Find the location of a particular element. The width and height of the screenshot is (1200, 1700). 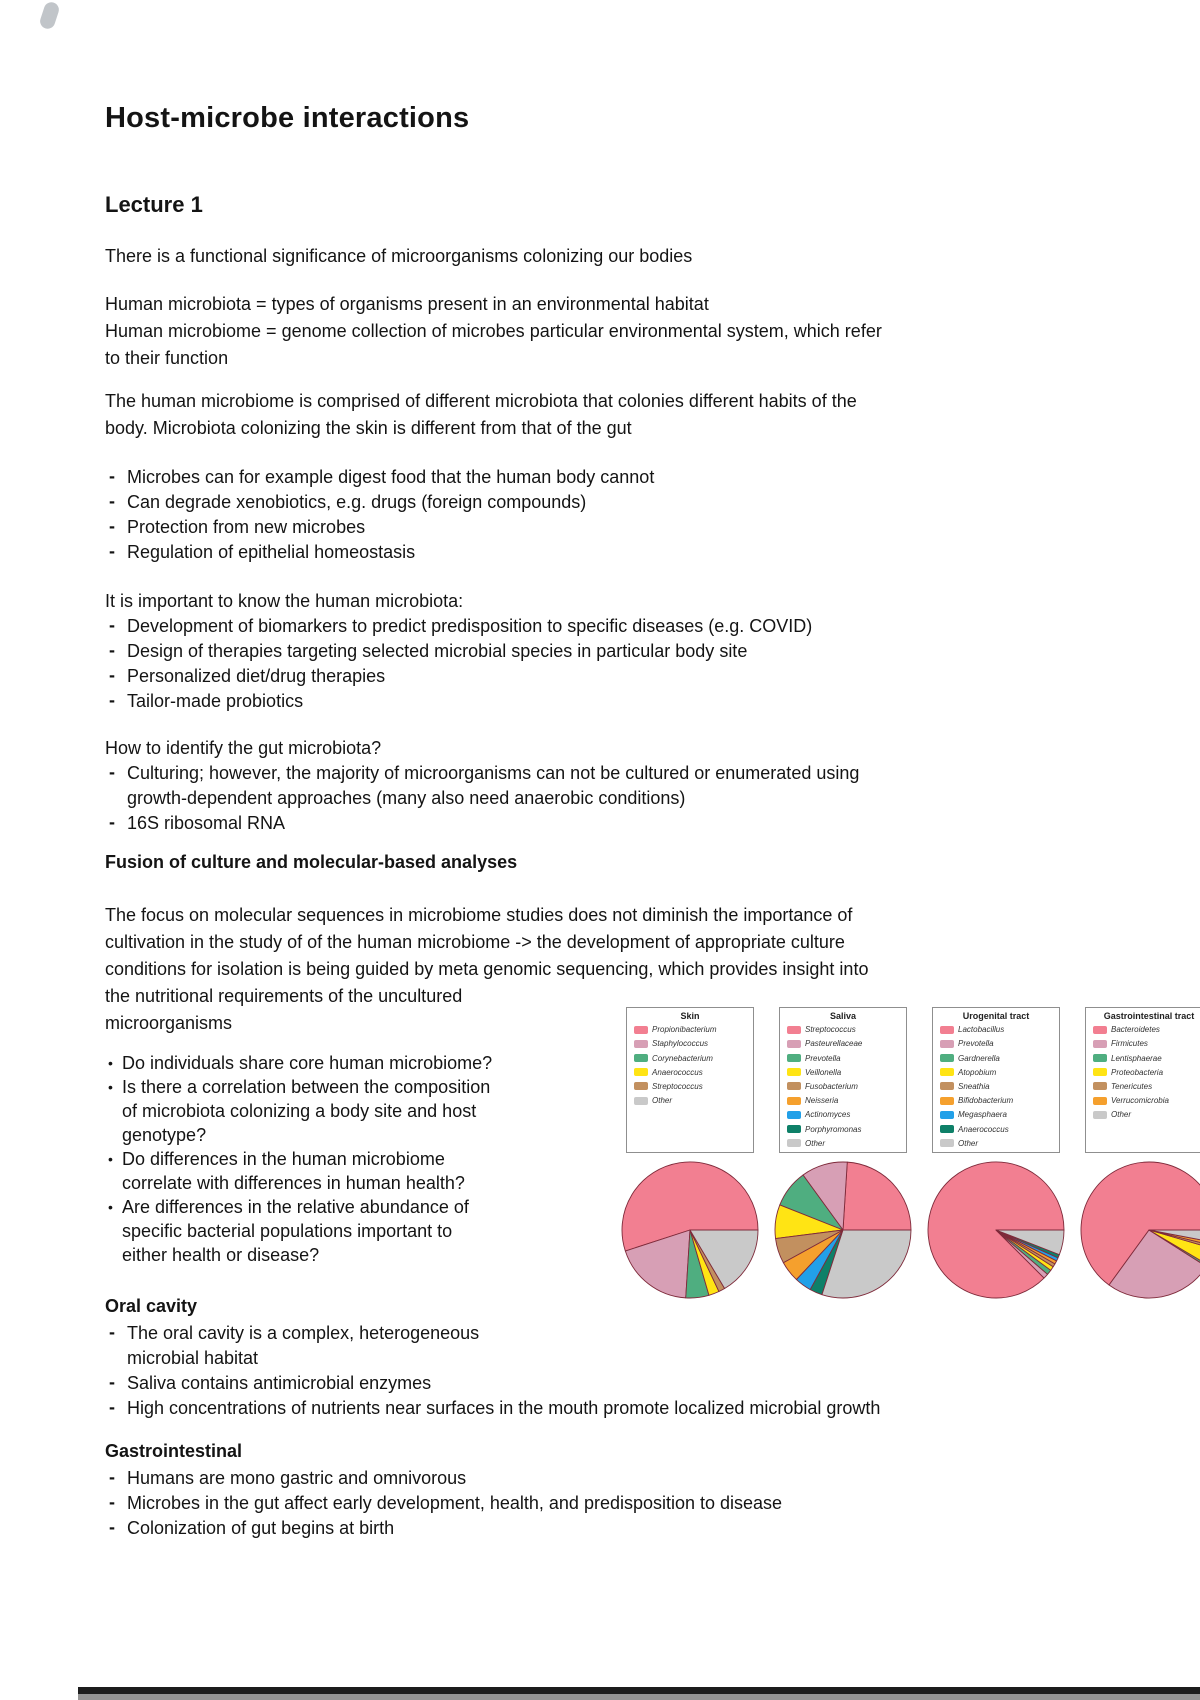

legend-title: Skin is located at coordinates (690, 1016).